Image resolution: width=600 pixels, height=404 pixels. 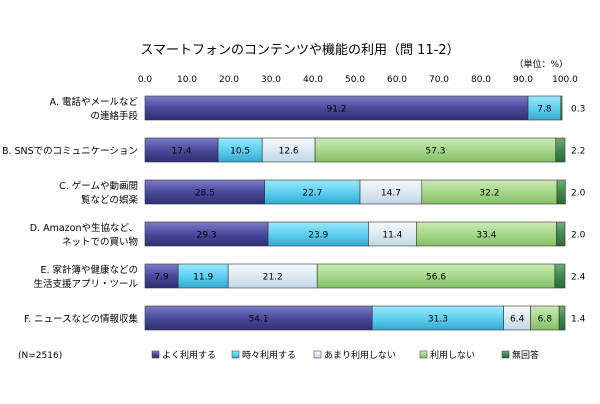 I want to click on data-label: 1.4, so click(x=578, y=320).